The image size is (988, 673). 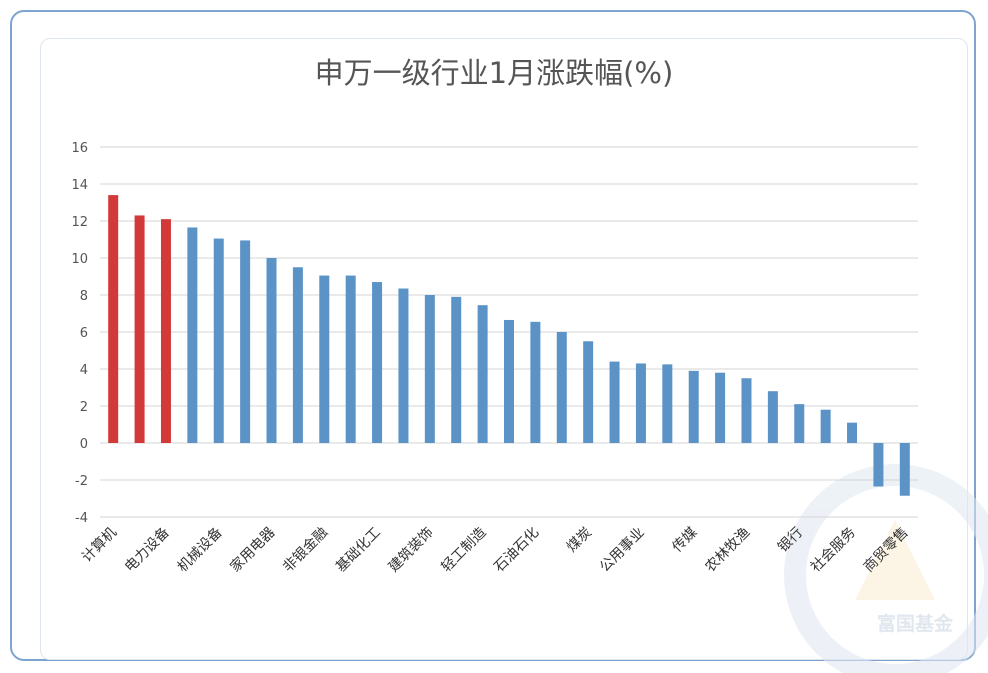 What do you see at coordinates (693, 406) in the screenshot?
I see `bar-传媒: 传媒: 3.9` at bounding box center [693, 406].